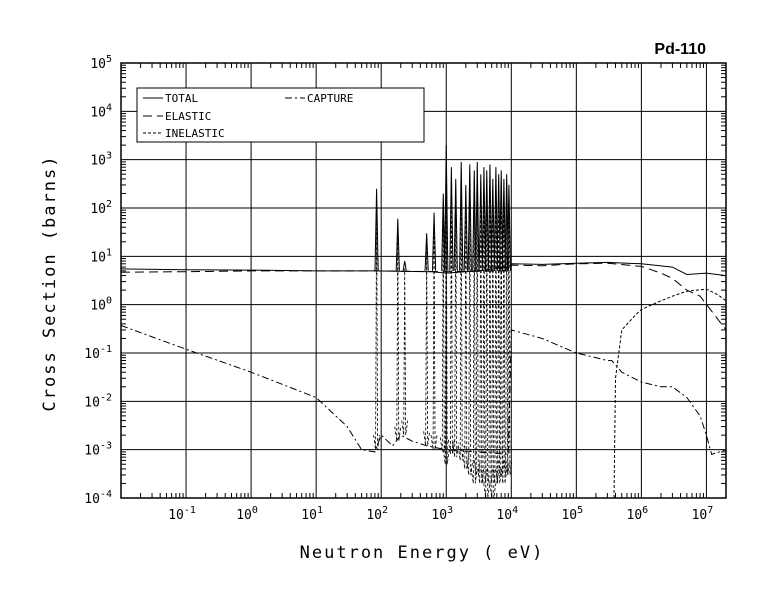  What do you see at coordinates (422, 553) in the screenshot?
I see `x-axis-title: Neutron Energy ( eV)` at bounding box center [422, 553].